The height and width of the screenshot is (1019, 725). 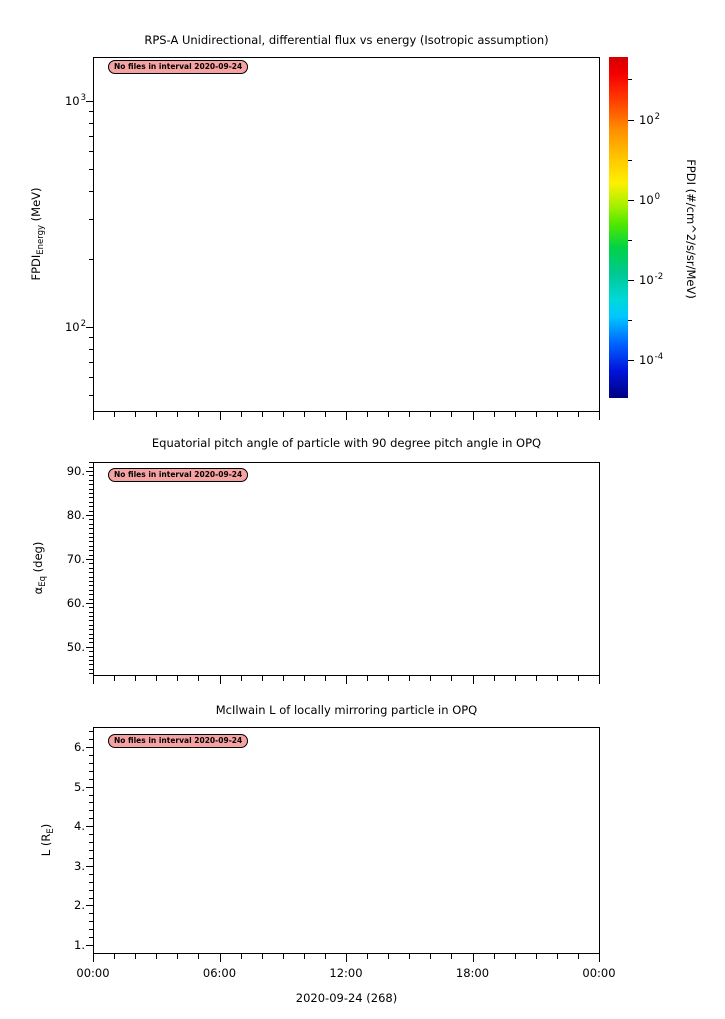 What do you see at coordinates (79, 787) in the screenshot?
I see `y-tick-label: 5.` at bounding box center [79, 787].